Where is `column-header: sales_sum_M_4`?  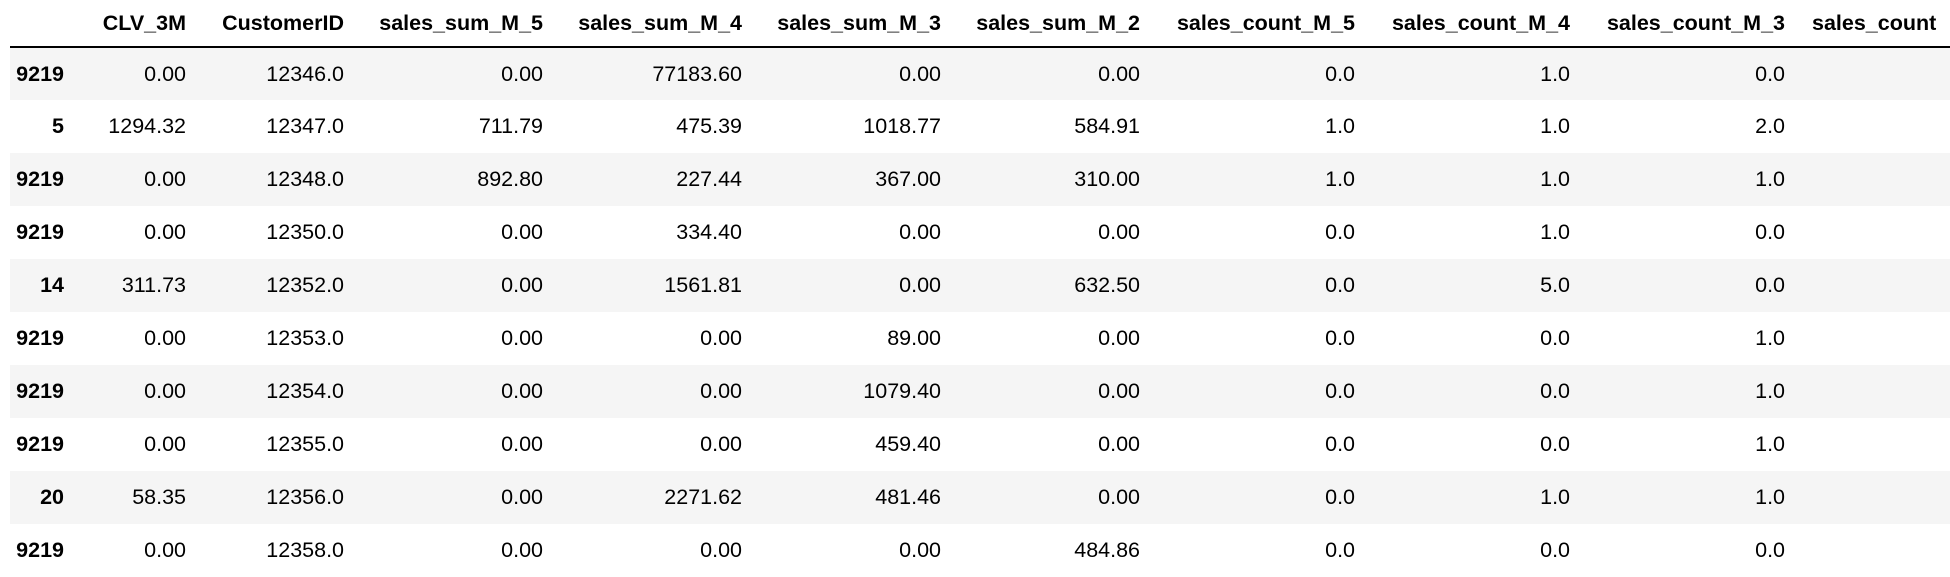 column-header: sales_sum_M_4 is located at coordinates (655, 24).